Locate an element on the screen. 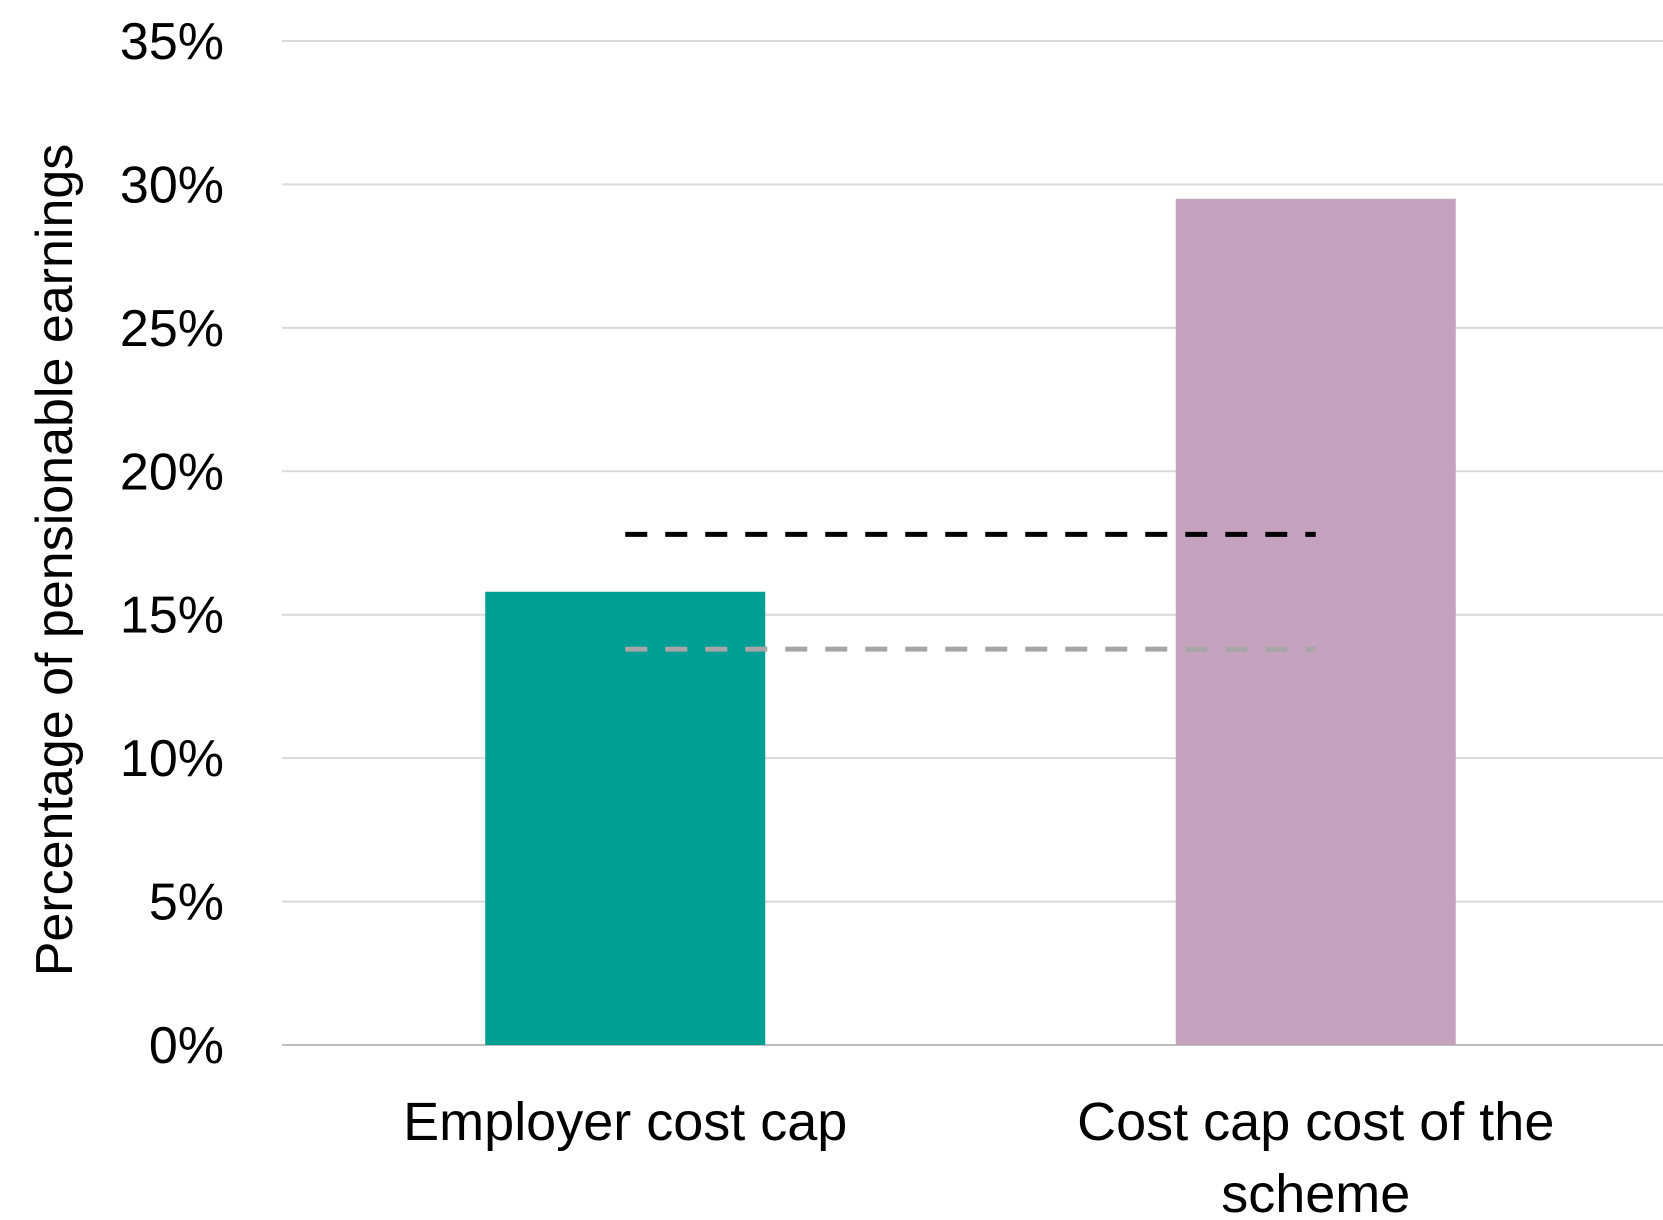 The width and height of the screenshot is (1663, 1220). y-tick-label: 20% is located at coordinates (172, 472).